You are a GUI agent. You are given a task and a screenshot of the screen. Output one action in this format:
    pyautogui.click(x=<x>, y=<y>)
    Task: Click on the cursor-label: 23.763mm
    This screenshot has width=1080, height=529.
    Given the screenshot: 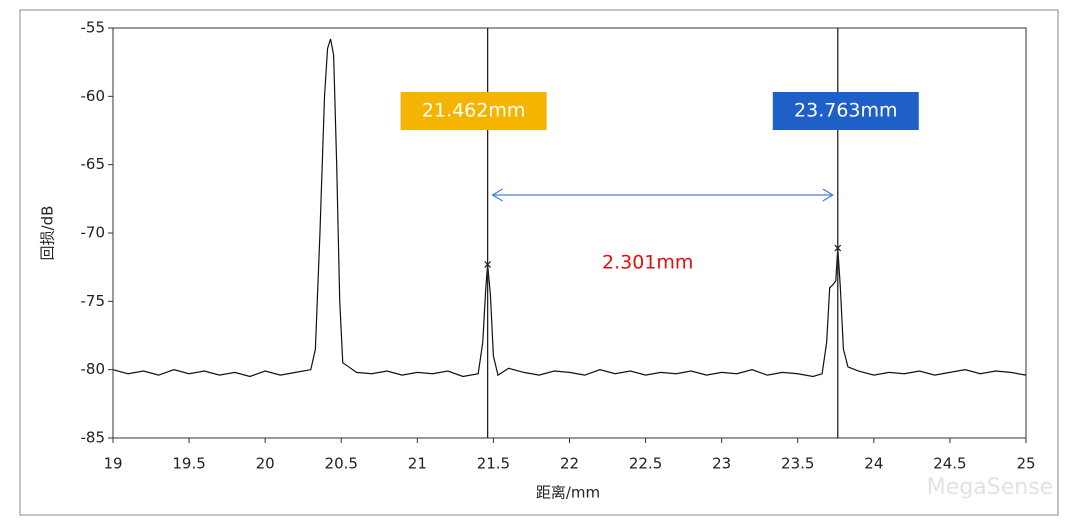 What is the action you would take?
    pyautogui.click(x=846, y=111)
    